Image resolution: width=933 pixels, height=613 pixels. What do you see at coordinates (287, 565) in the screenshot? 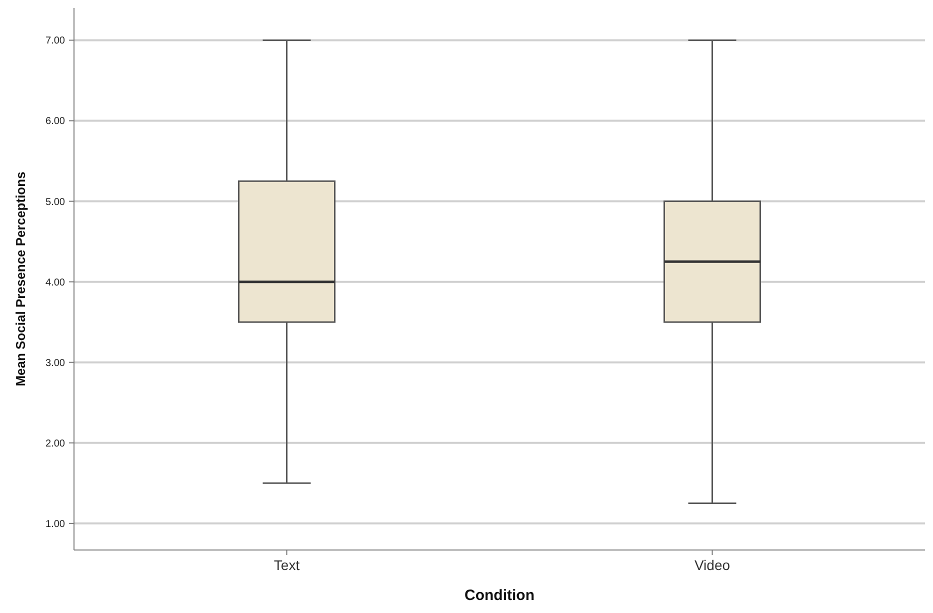
I see `x-tick-label: Text` at bounding box center [287, 565].